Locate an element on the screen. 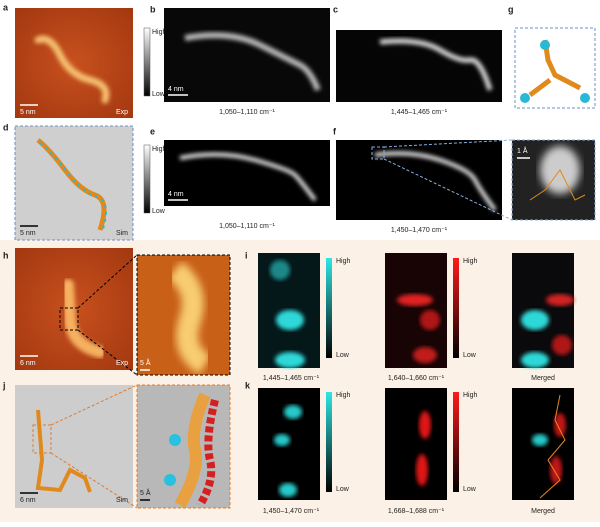 The width and height of the screenshot is (600, 527). molecule-box is located at coordinates (555, 68).